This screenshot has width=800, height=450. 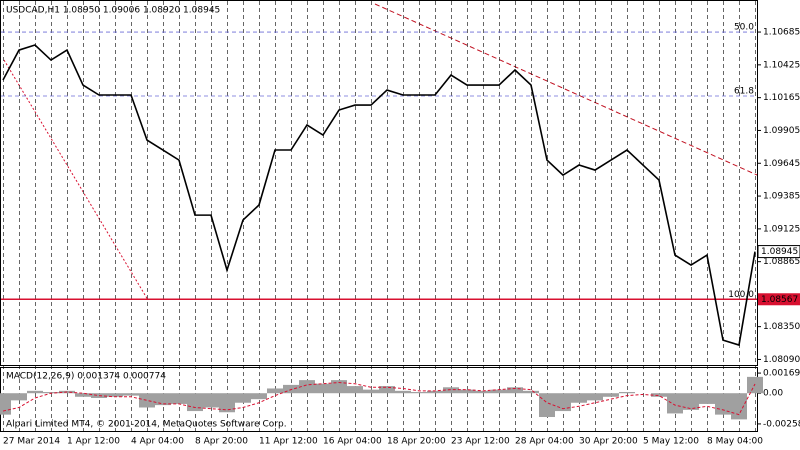 I want to click on x-tick-label: 23 Apr 12:00, so click(x=480, y=442).